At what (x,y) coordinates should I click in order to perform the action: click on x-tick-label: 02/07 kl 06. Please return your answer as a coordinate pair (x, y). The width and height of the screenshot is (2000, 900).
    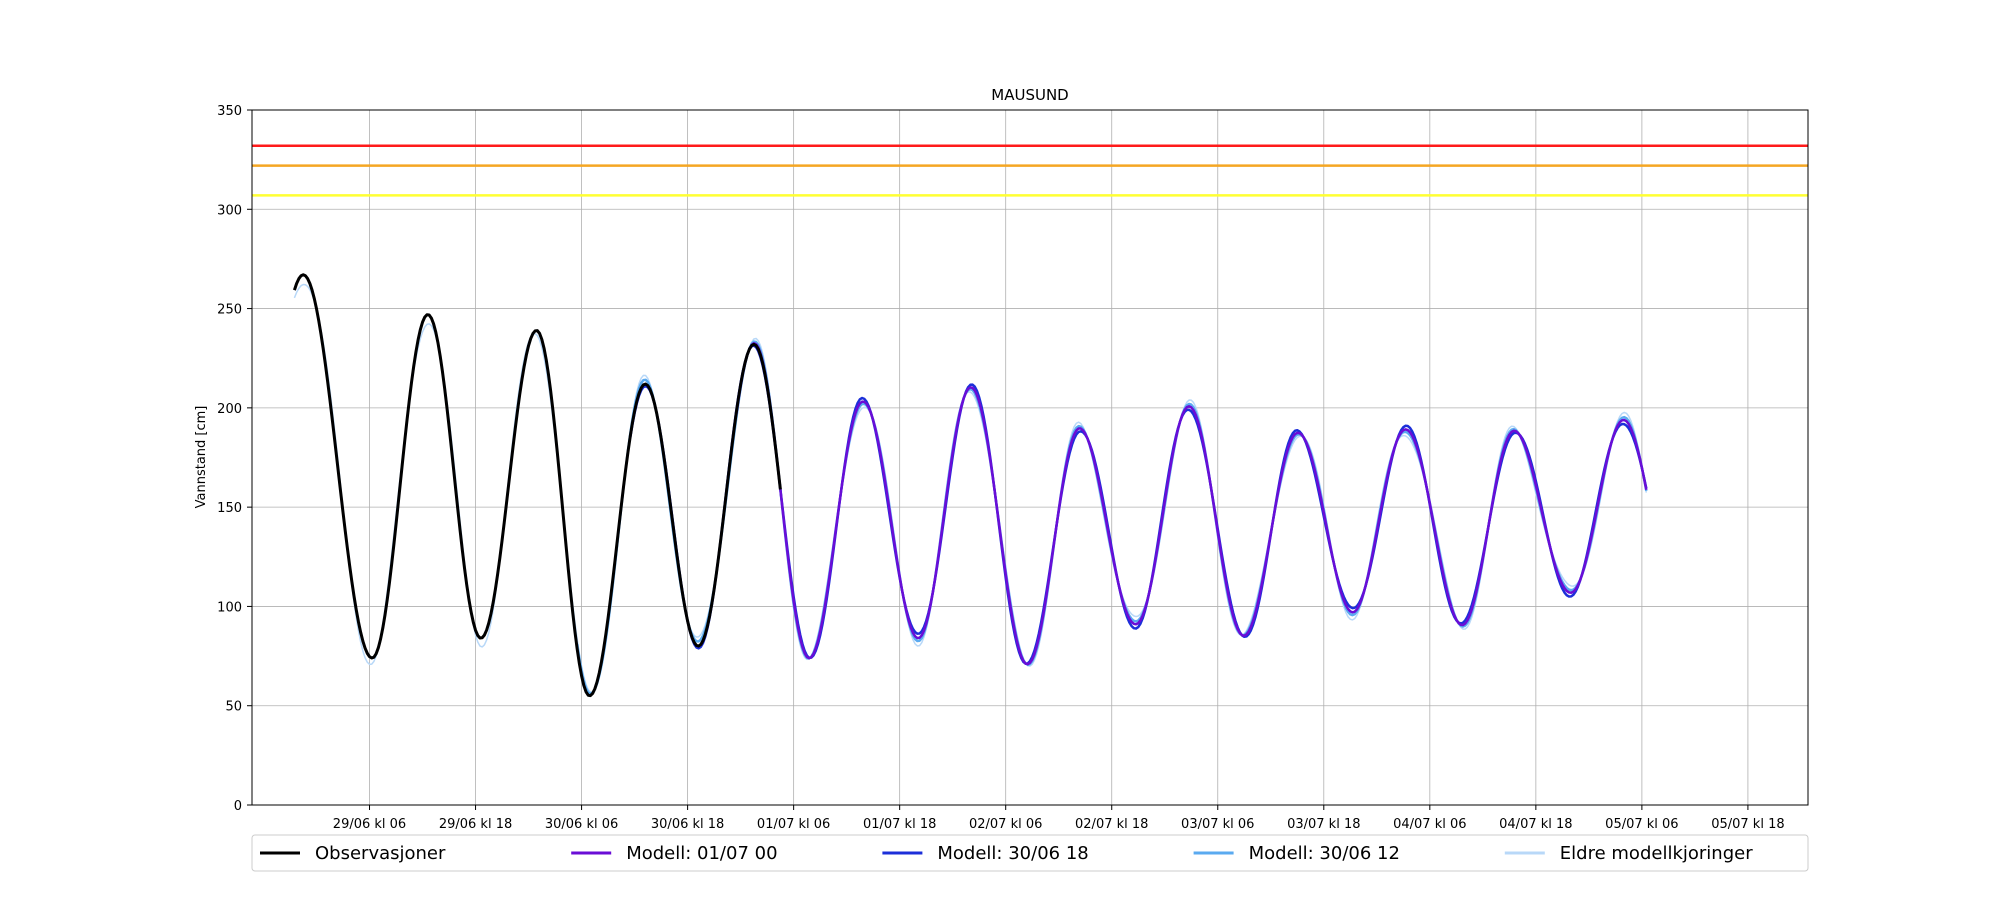
    Looking at the image, I should click on (1005, 824).